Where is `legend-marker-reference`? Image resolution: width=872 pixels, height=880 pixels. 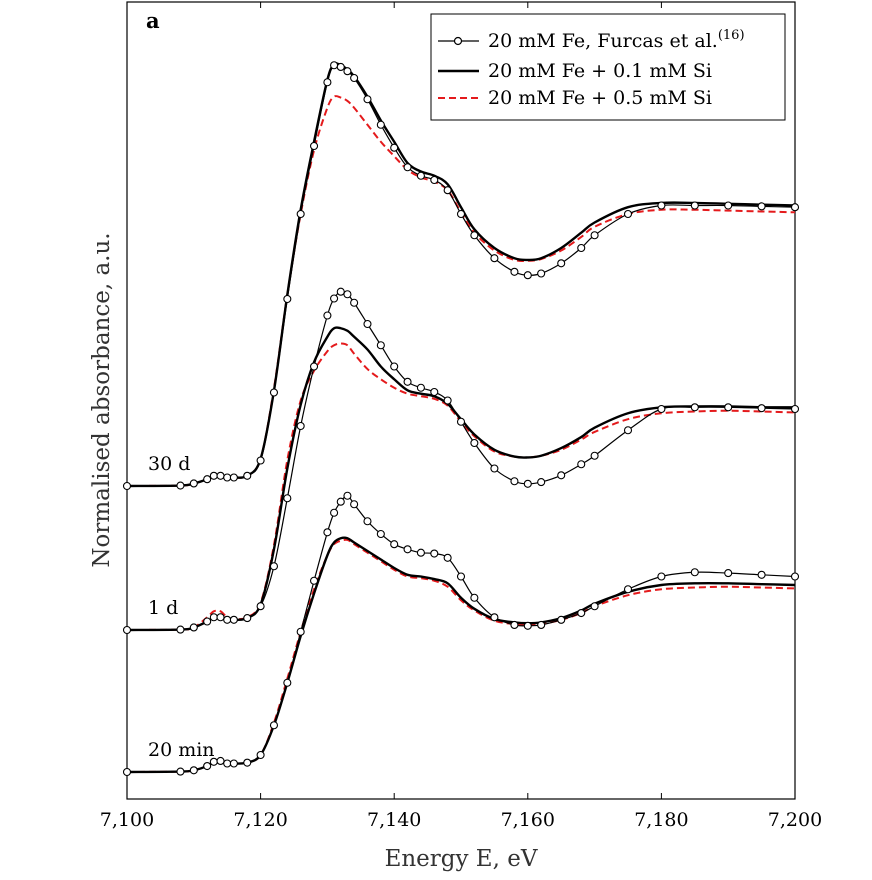 legend-marker-reference is located at coordinates (458, 41).